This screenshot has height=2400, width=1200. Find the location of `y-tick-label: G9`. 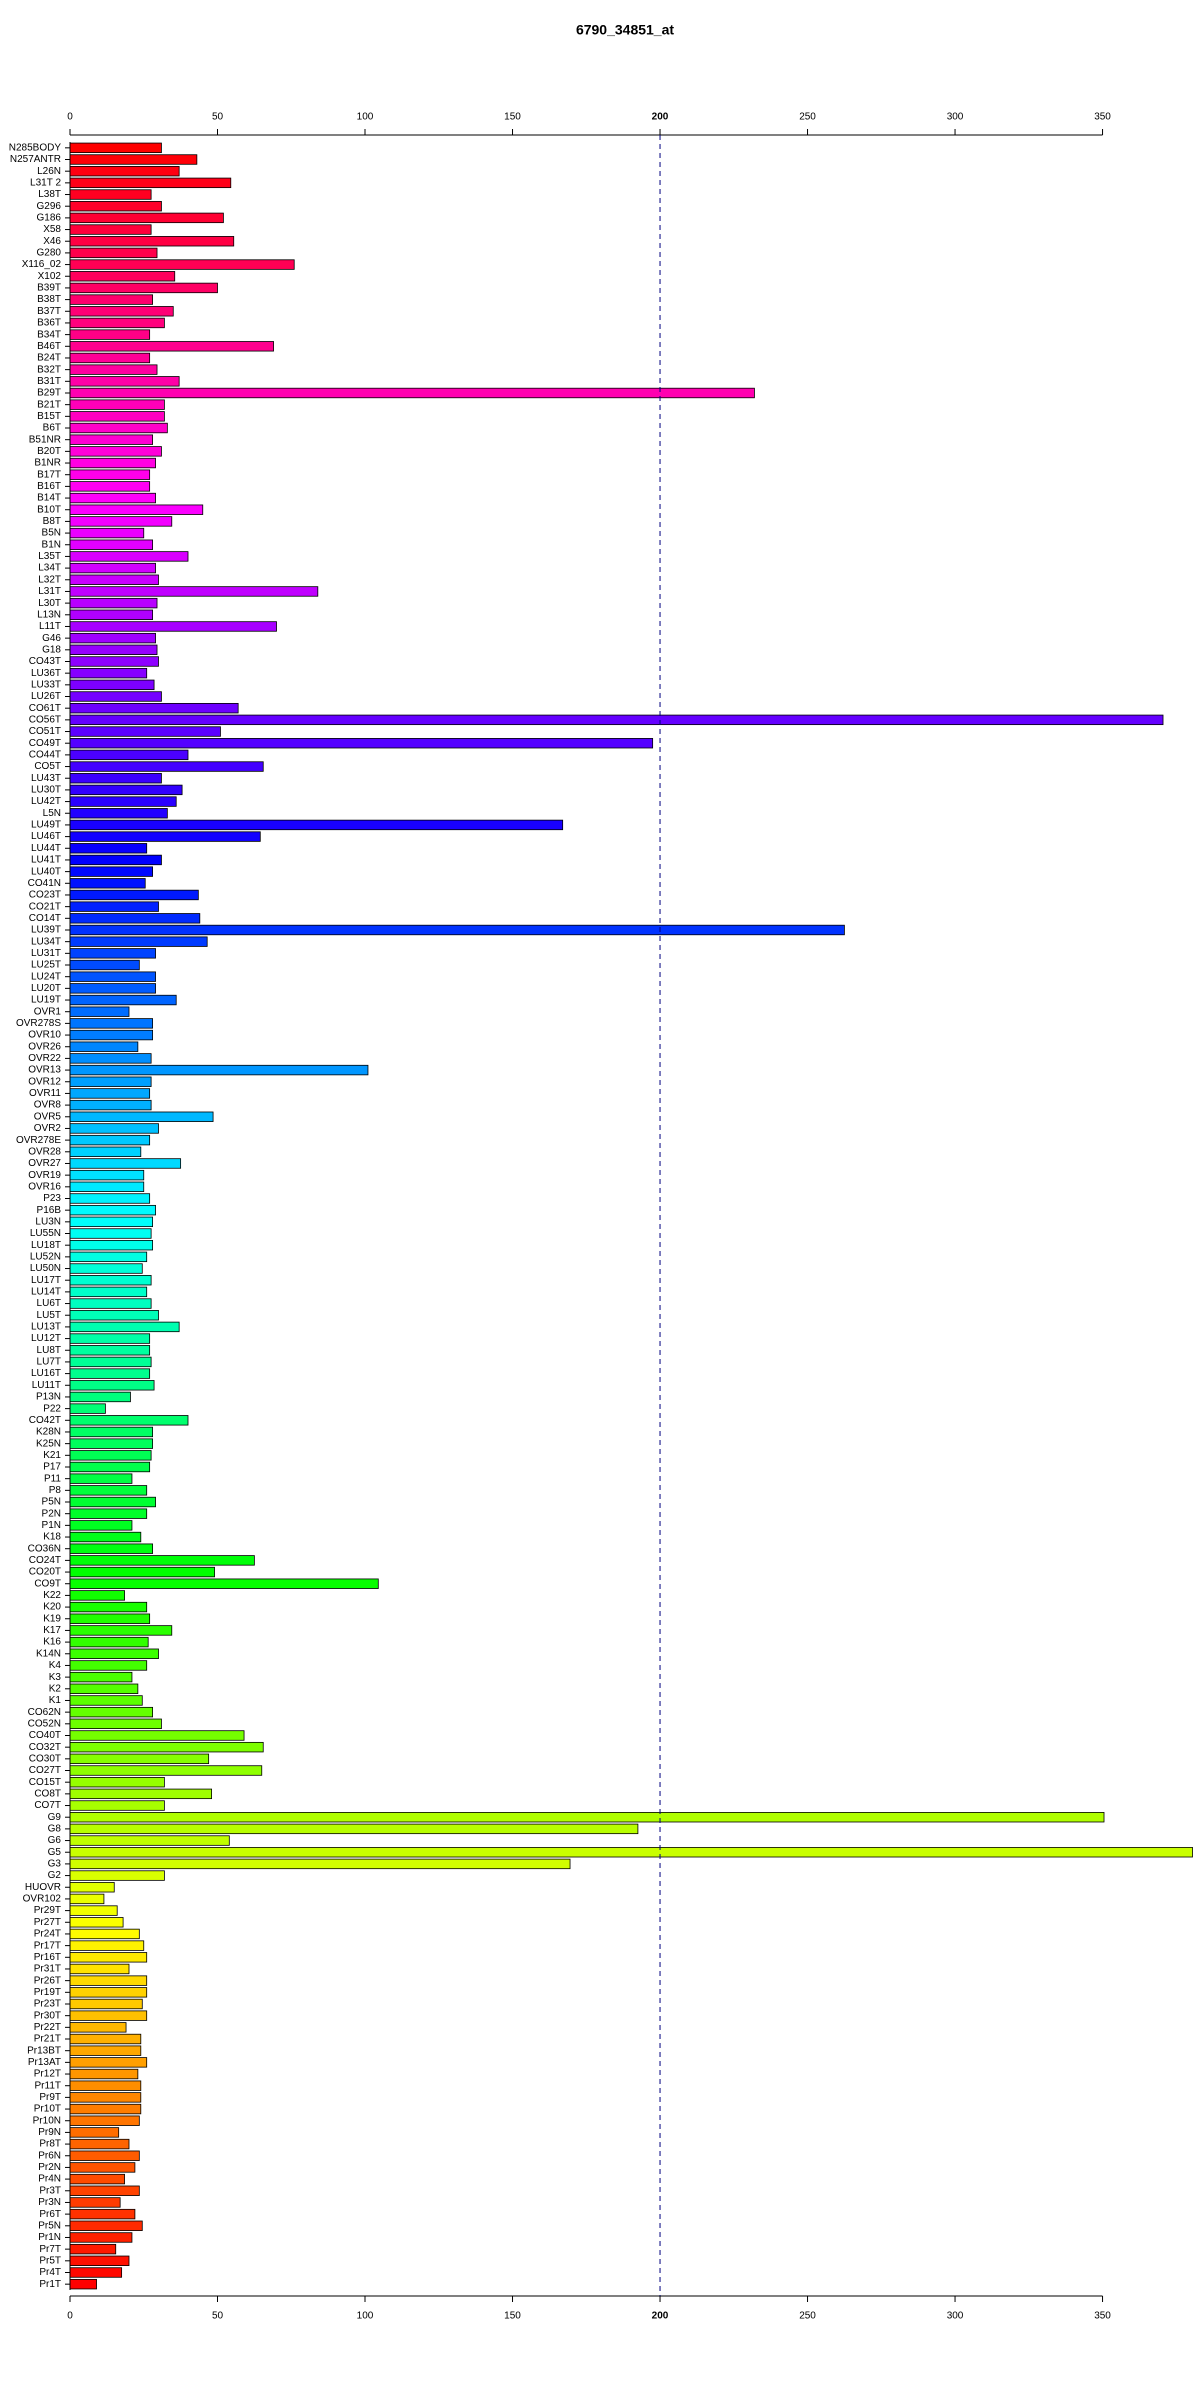

y-tick-label: G9 is located at coordinates (55, 1817).